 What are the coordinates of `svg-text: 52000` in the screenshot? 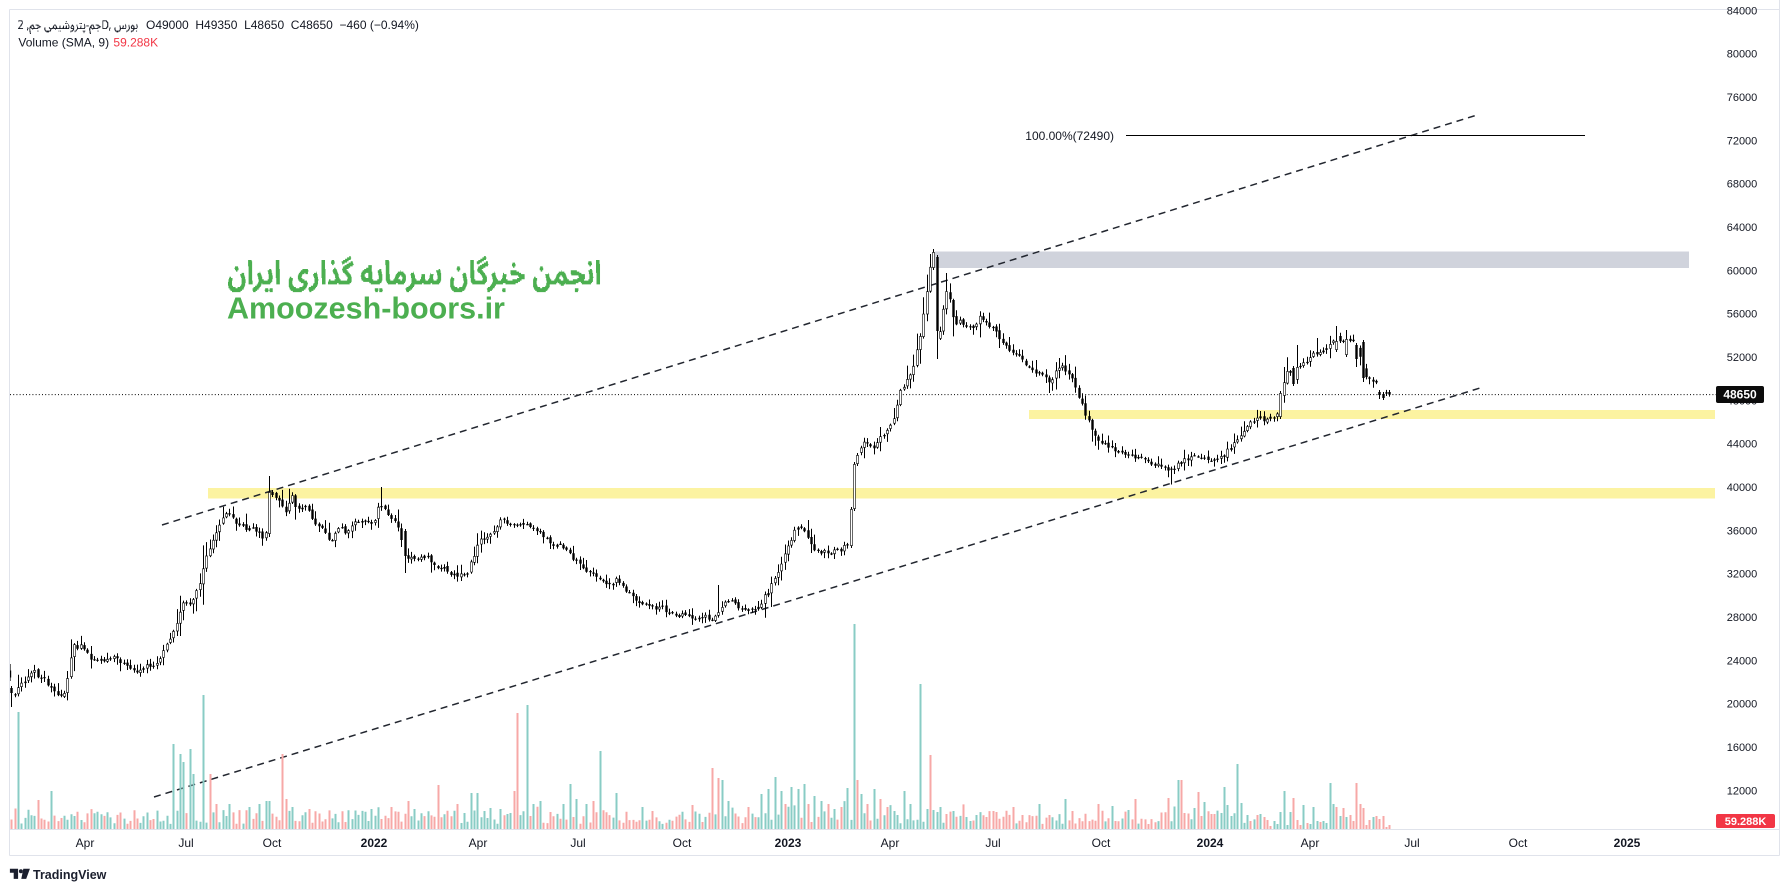 It's located at (1742, 358).